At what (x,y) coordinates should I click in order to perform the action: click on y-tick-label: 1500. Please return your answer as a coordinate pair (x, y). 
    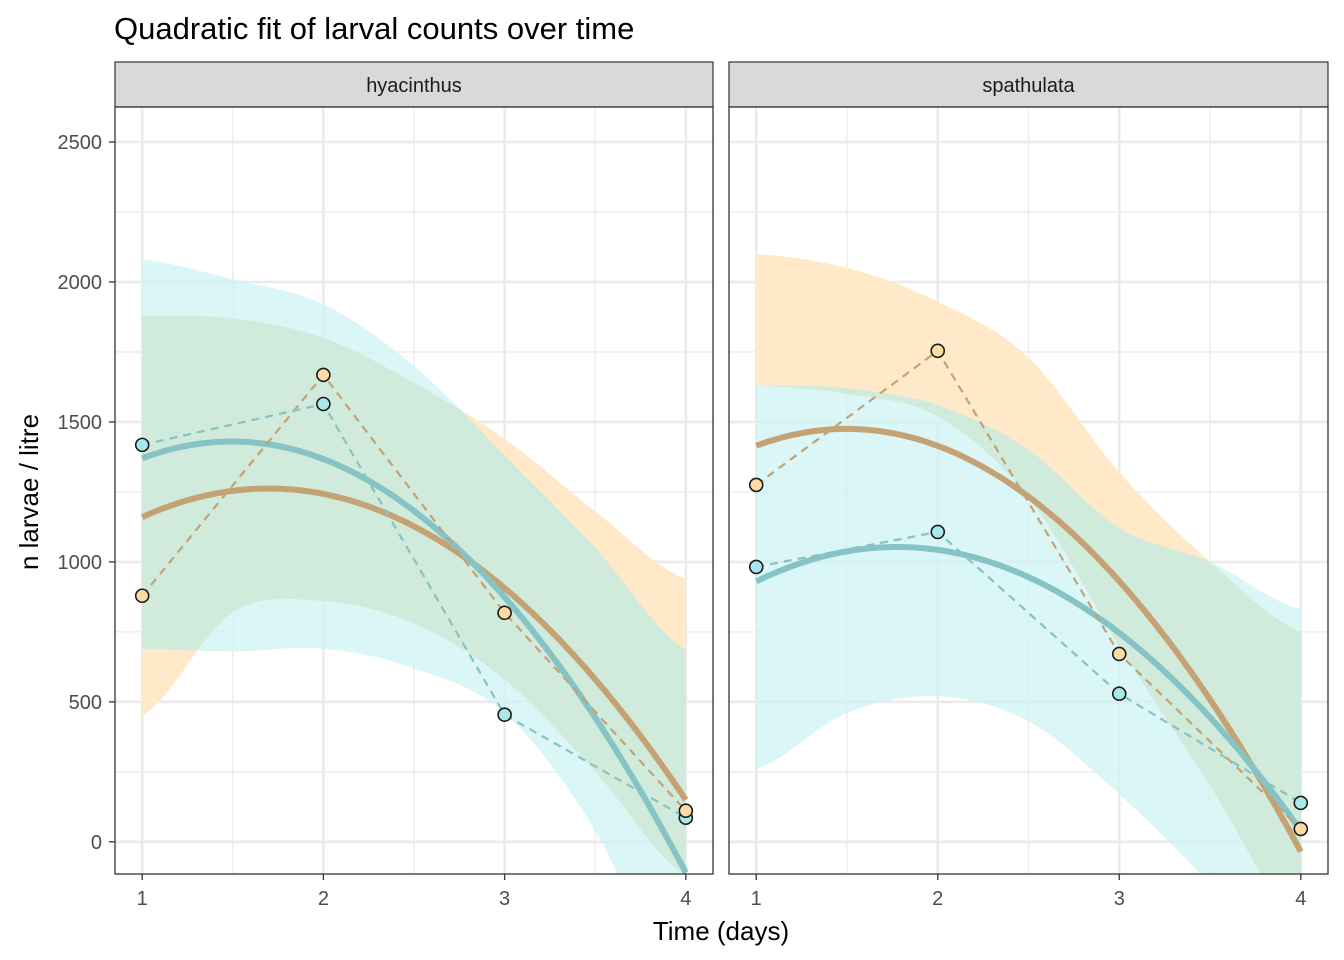
    Looking at the image, I should click on (80, 423).